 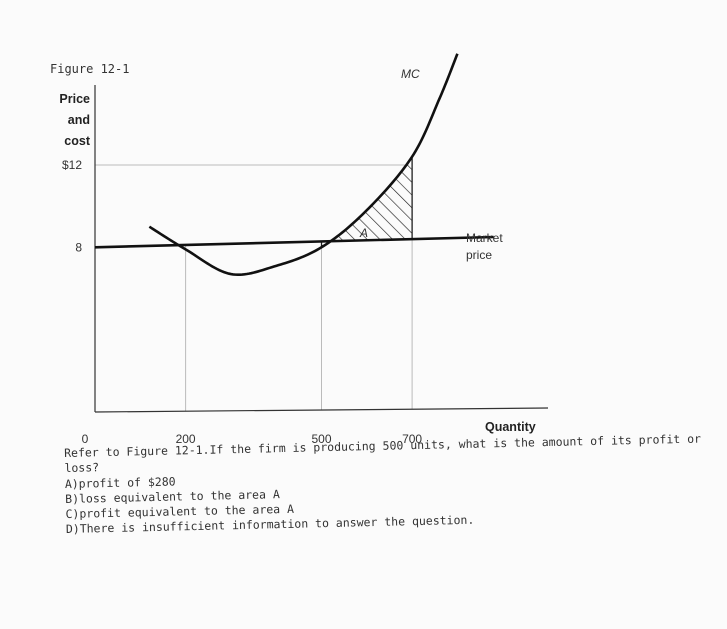 I want to click on y-tick-label: $12, so click(x=72, y=165).